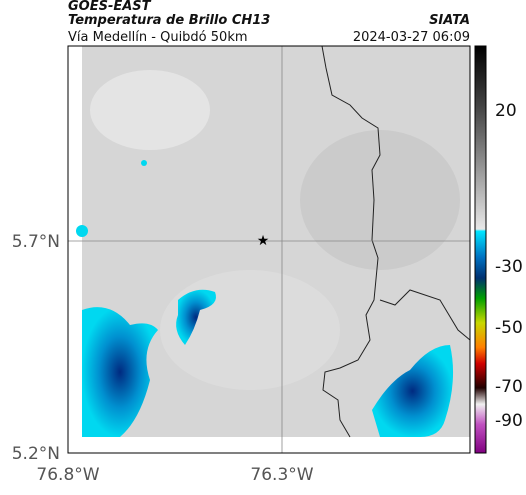 The image size is (526, 495). I want to click on lon-label: 76.3°W, so click(281, 475).